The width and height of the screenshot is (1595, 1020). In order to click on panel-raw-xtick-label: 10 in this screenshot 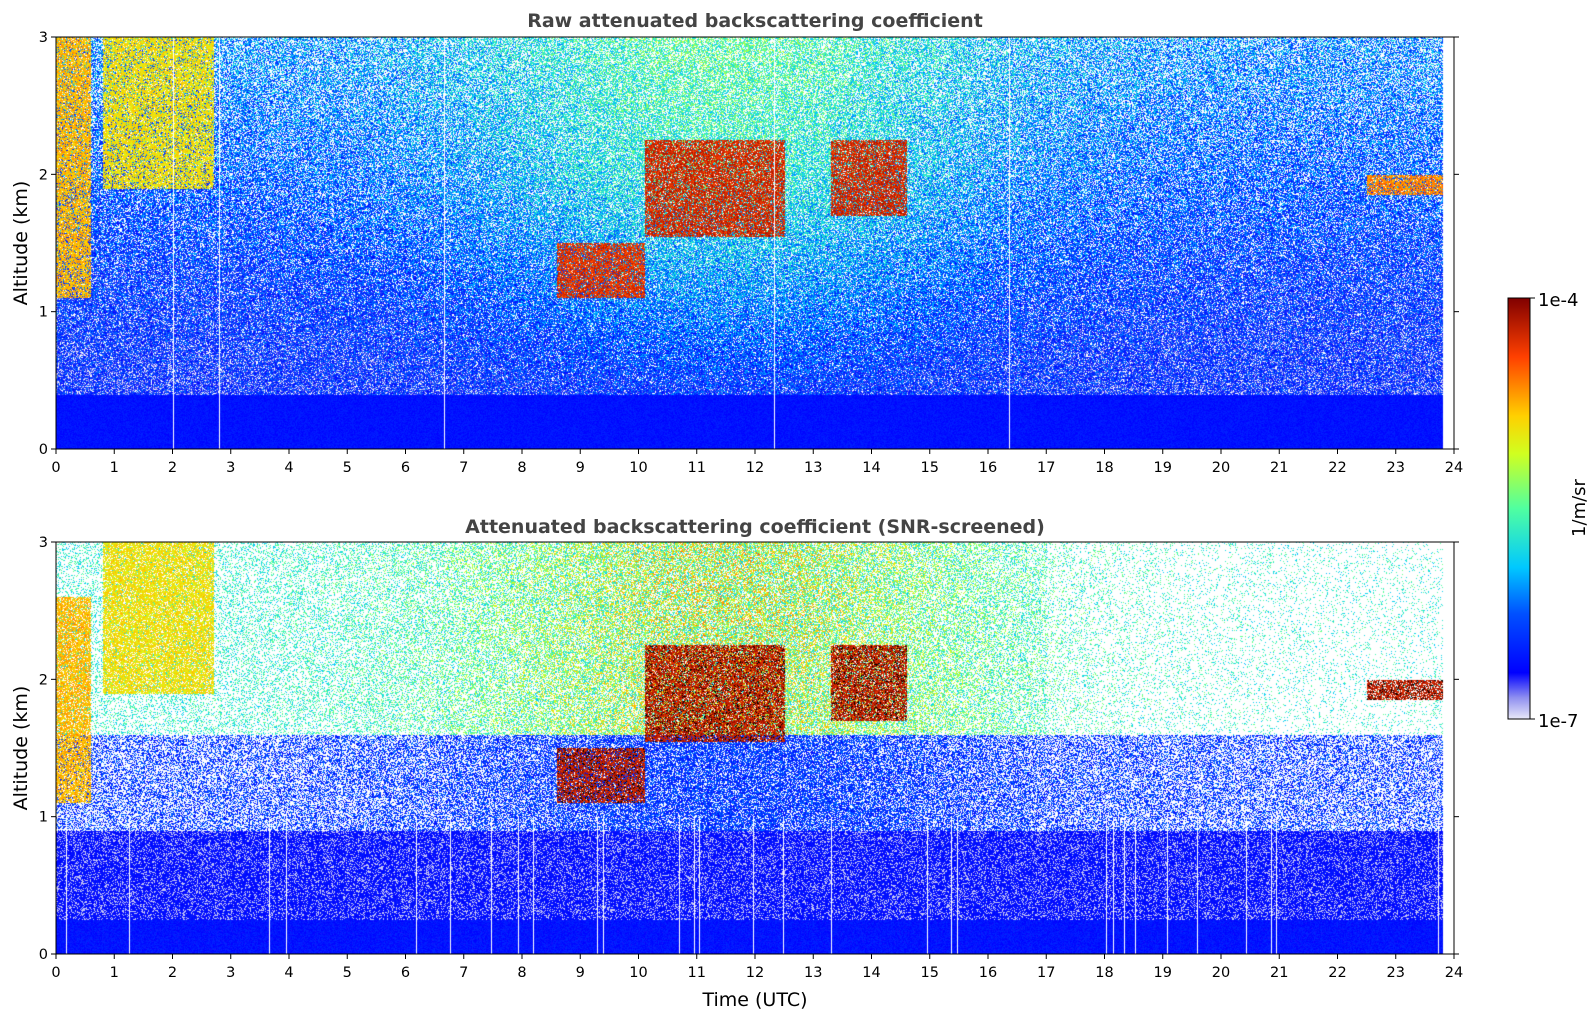, I will do `click(638, 468)`.